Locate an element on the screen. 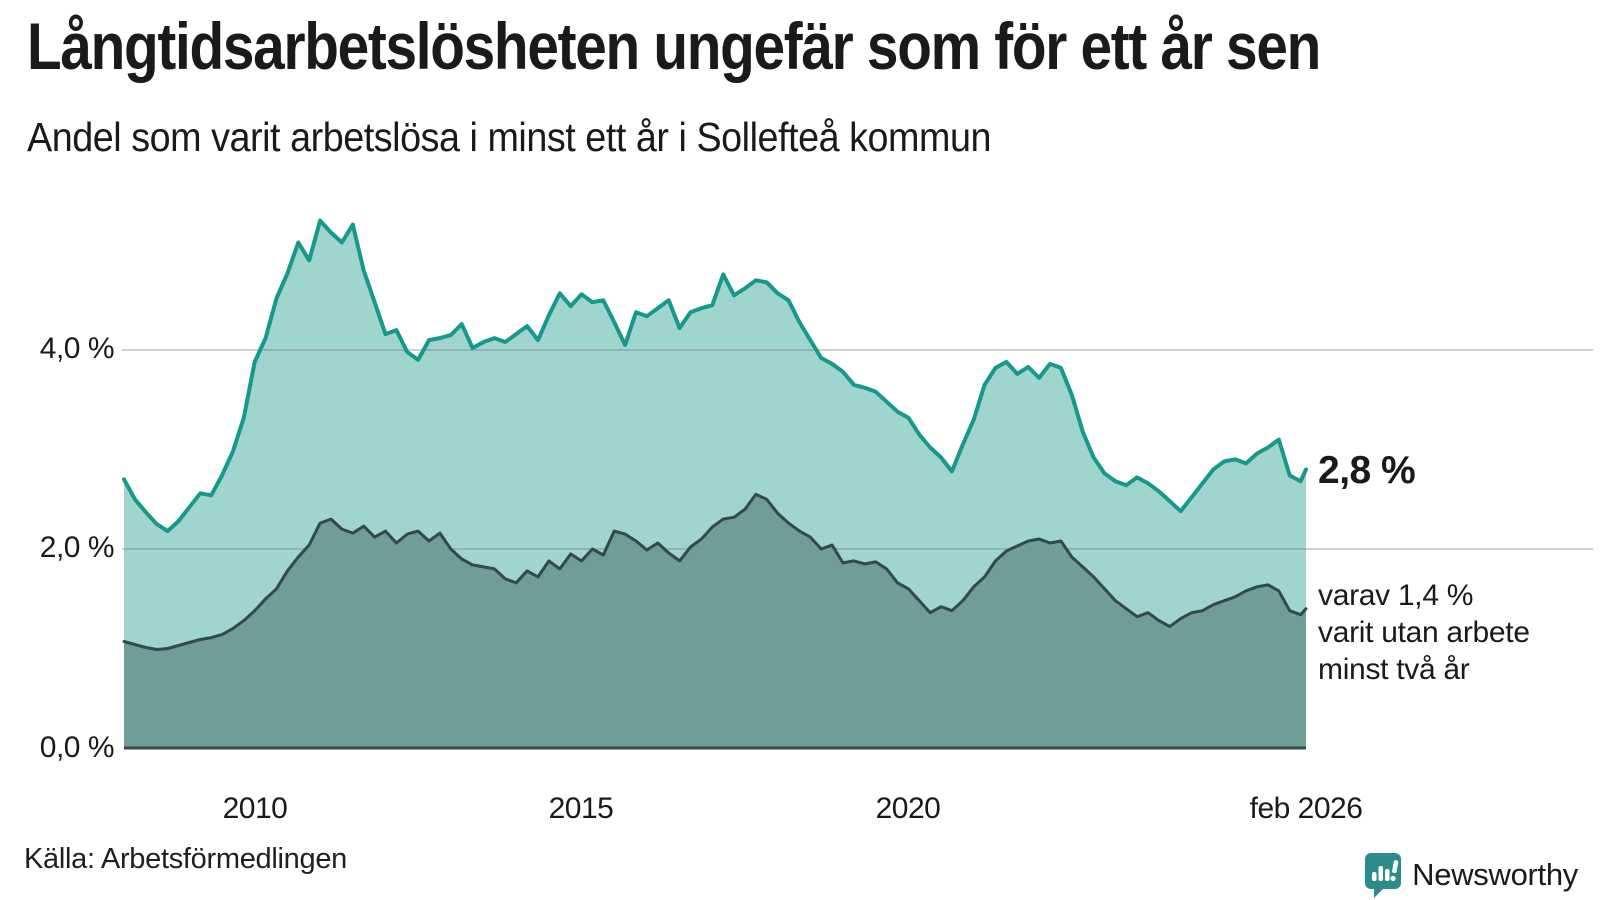  x-tick-2020: 2020 is located at coordinates (908, 808).